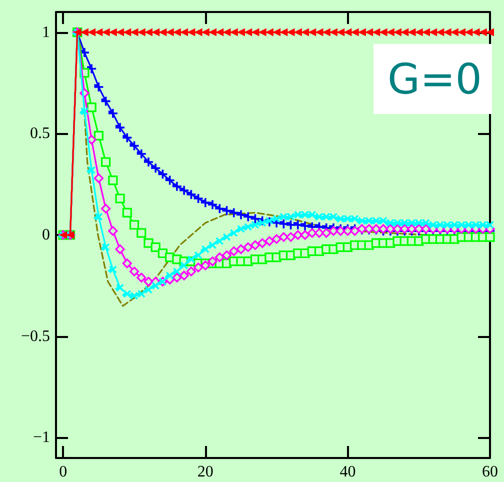 This screenshot has width=504, height=482. What do you see at coordinates (490, 472) in the screenshot?
I see `x-tick-label: 60` at bounding box center [490, 472].